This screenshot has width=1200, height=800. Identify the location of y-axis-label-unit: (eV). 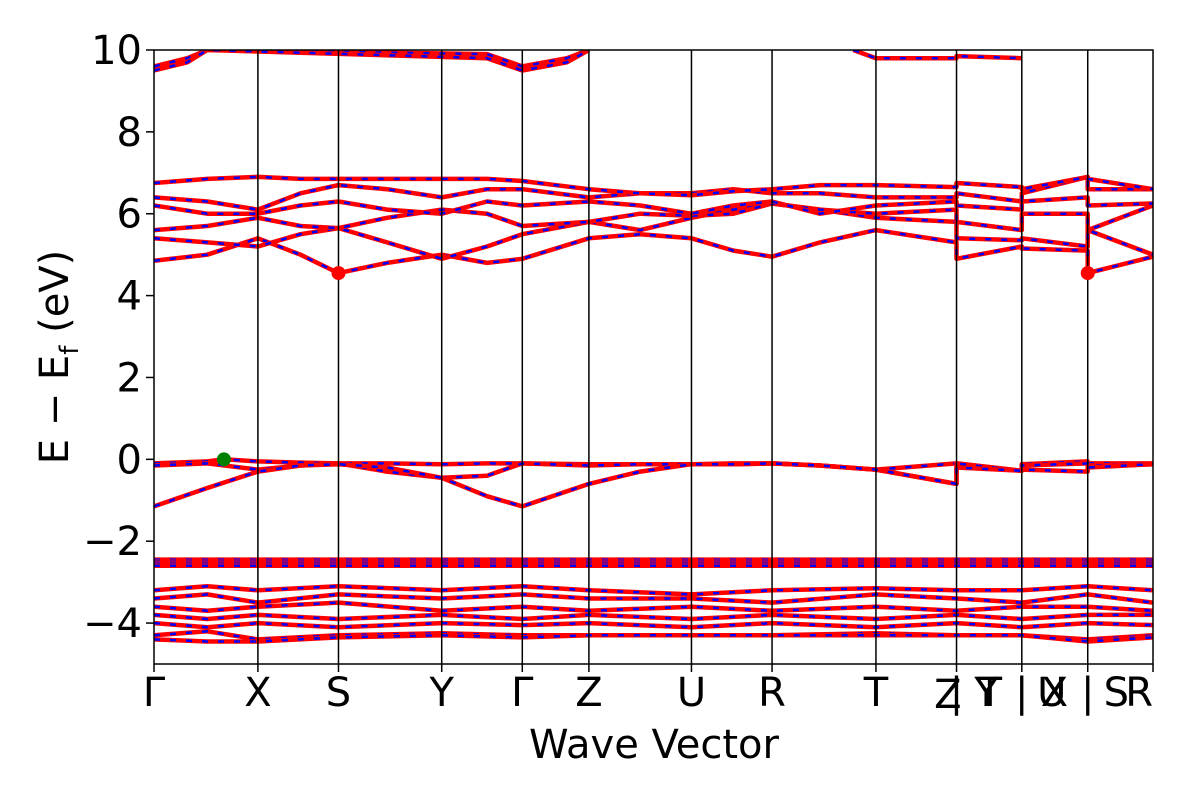
(55, 298).